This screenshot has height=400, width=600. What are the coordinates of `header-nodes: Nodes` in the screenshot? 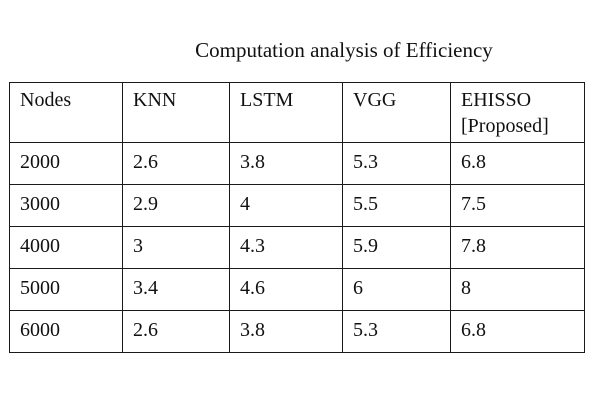 It's located at (66, 112).